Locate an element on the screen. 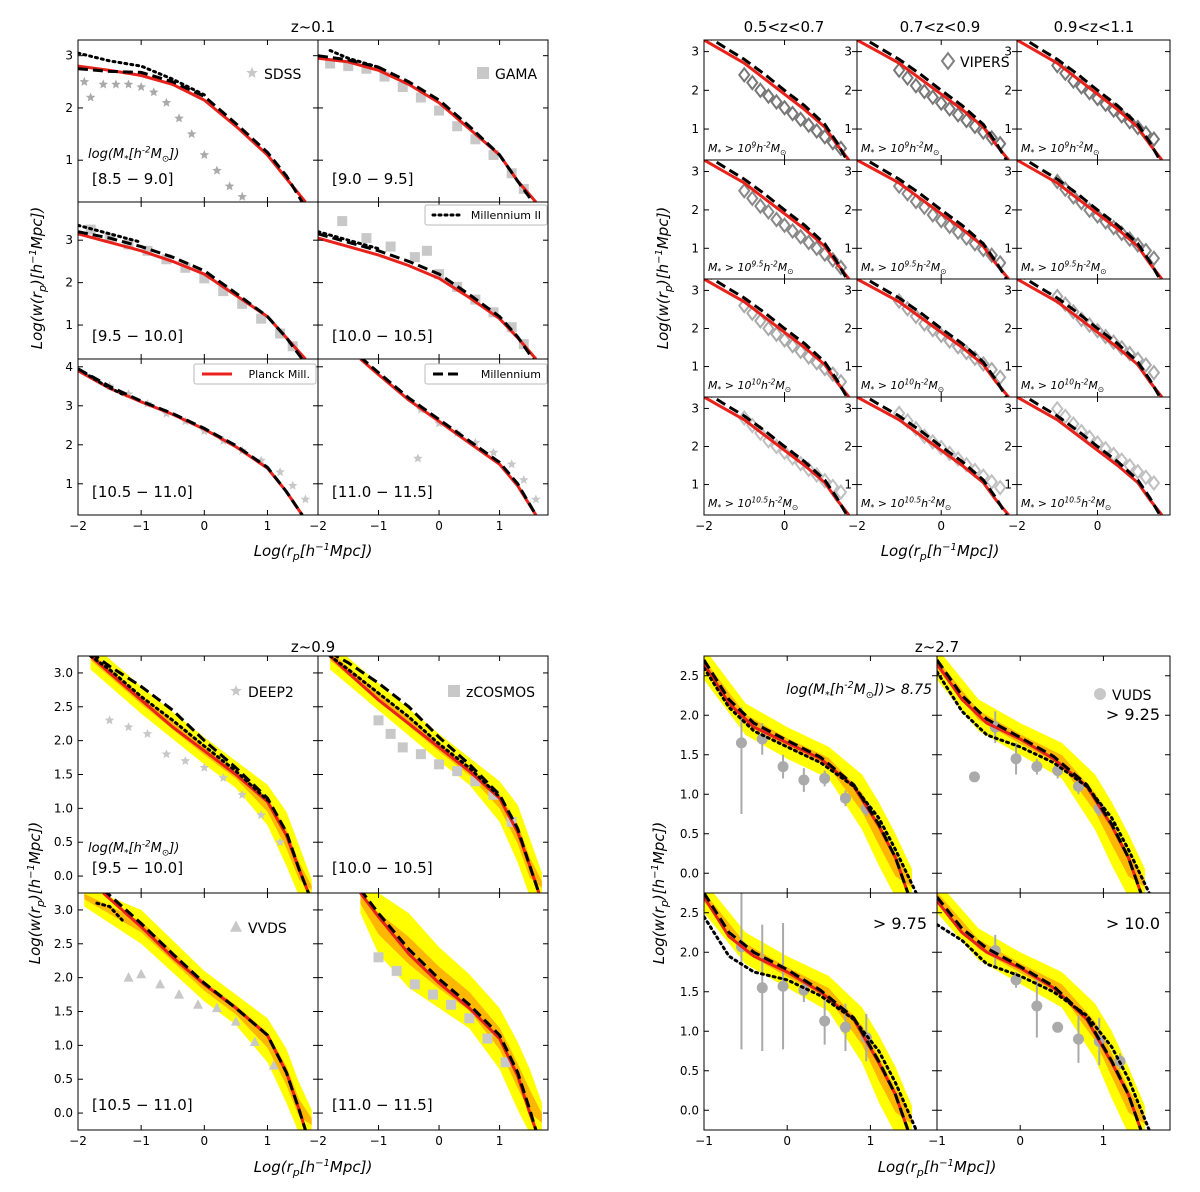 The height and width of the screenshot is (1192, 1200). z09-panel-3-band-outer is located at coordinates (198, 1011).